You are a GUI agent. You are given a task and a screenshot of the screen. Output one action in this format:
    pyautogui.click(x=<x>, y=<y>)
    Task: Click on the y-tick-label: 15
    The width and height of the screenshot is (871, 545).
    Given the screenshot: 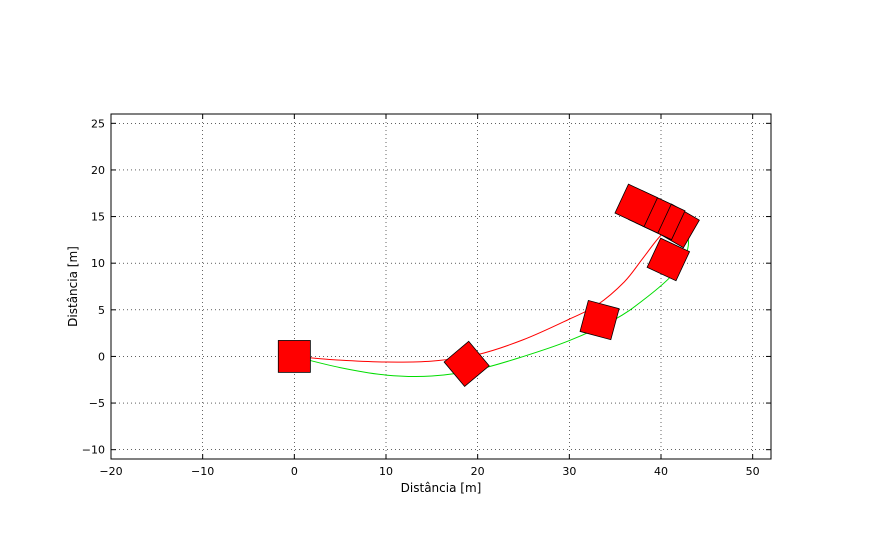 What is the action you would take?
    pyautogui.click(x=98, y=217)
    